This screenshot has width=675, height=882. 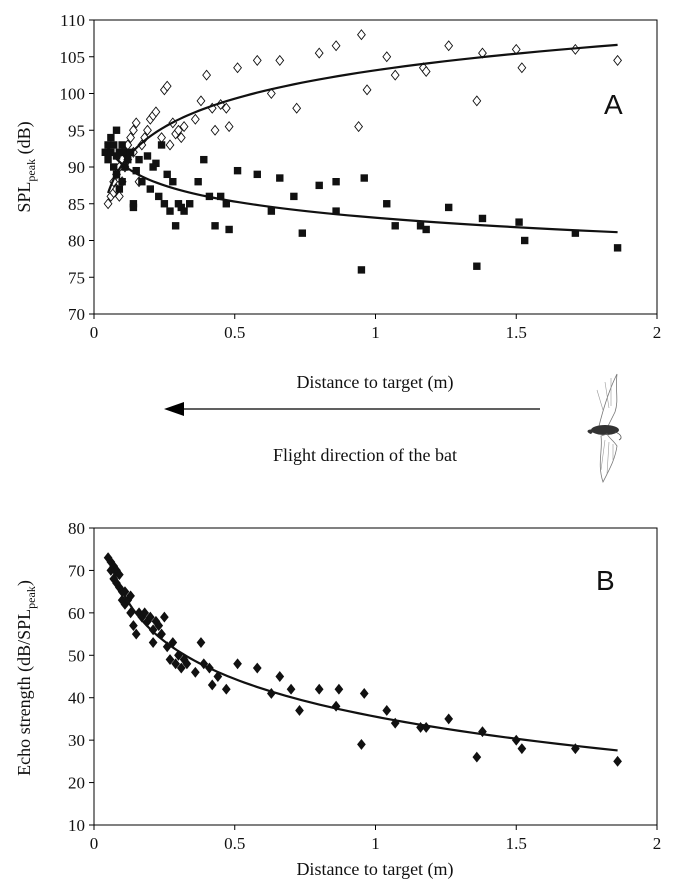 What do you see at coordinates (76, 130) in the screenshot?
I see `y-tick-label: 95` at bounding box center [76, 130].